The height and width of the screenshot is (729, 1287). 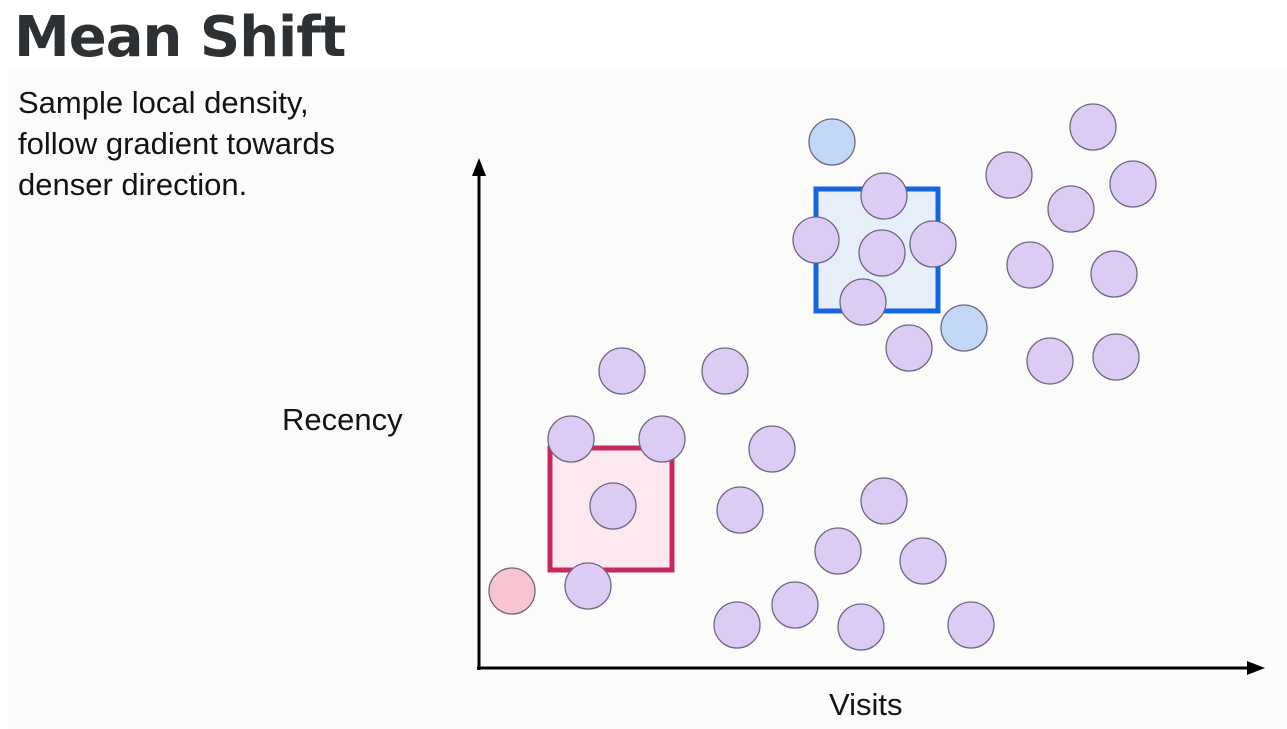 What do you see at coordinates (1256, 668) in the screenshot?
I see `x-axis-arrow-icon` at bounding box center [1256, 668].